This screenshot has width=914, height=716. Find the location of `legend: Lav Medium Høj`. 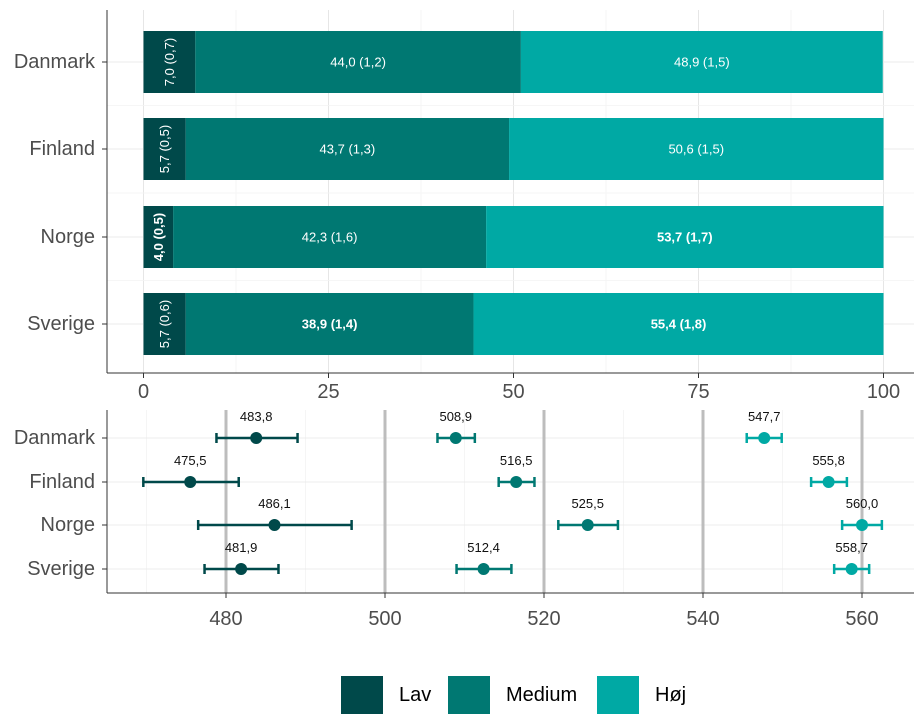

legend: Lav Medium Høj is located at coordinates (457, 696).